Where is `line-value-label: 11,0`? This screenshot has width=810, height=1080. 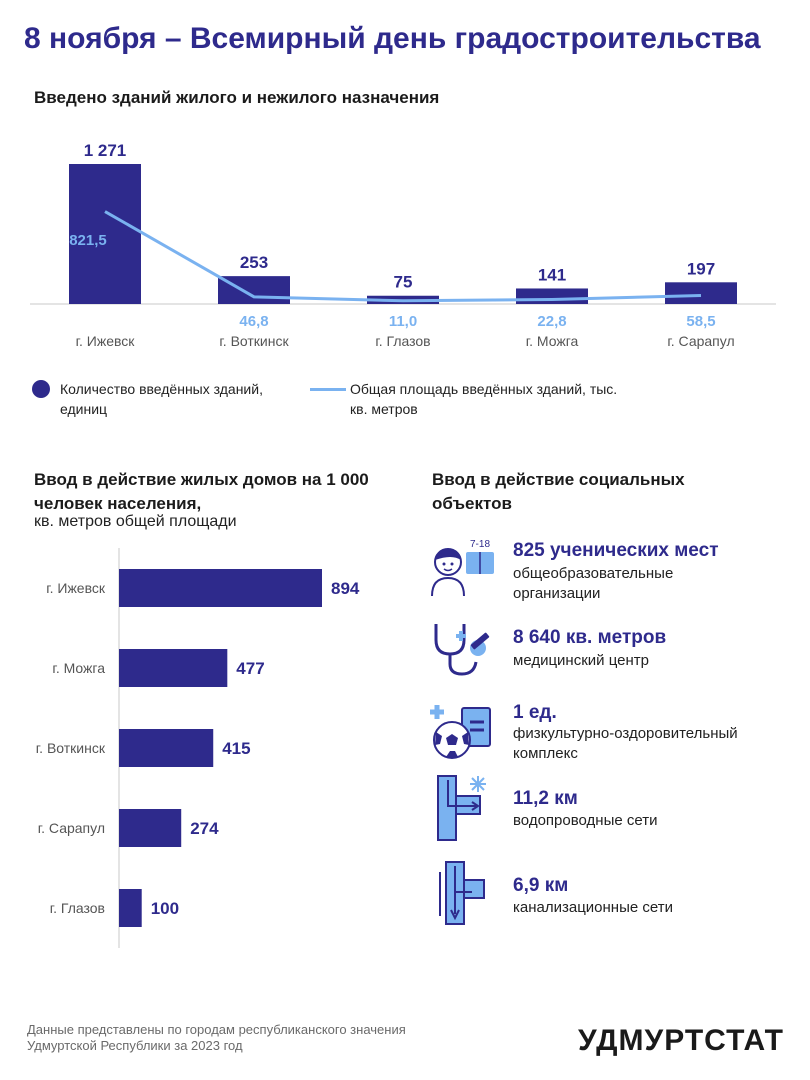 line-value-label: 11,0 is located at coordinates (403, 321).